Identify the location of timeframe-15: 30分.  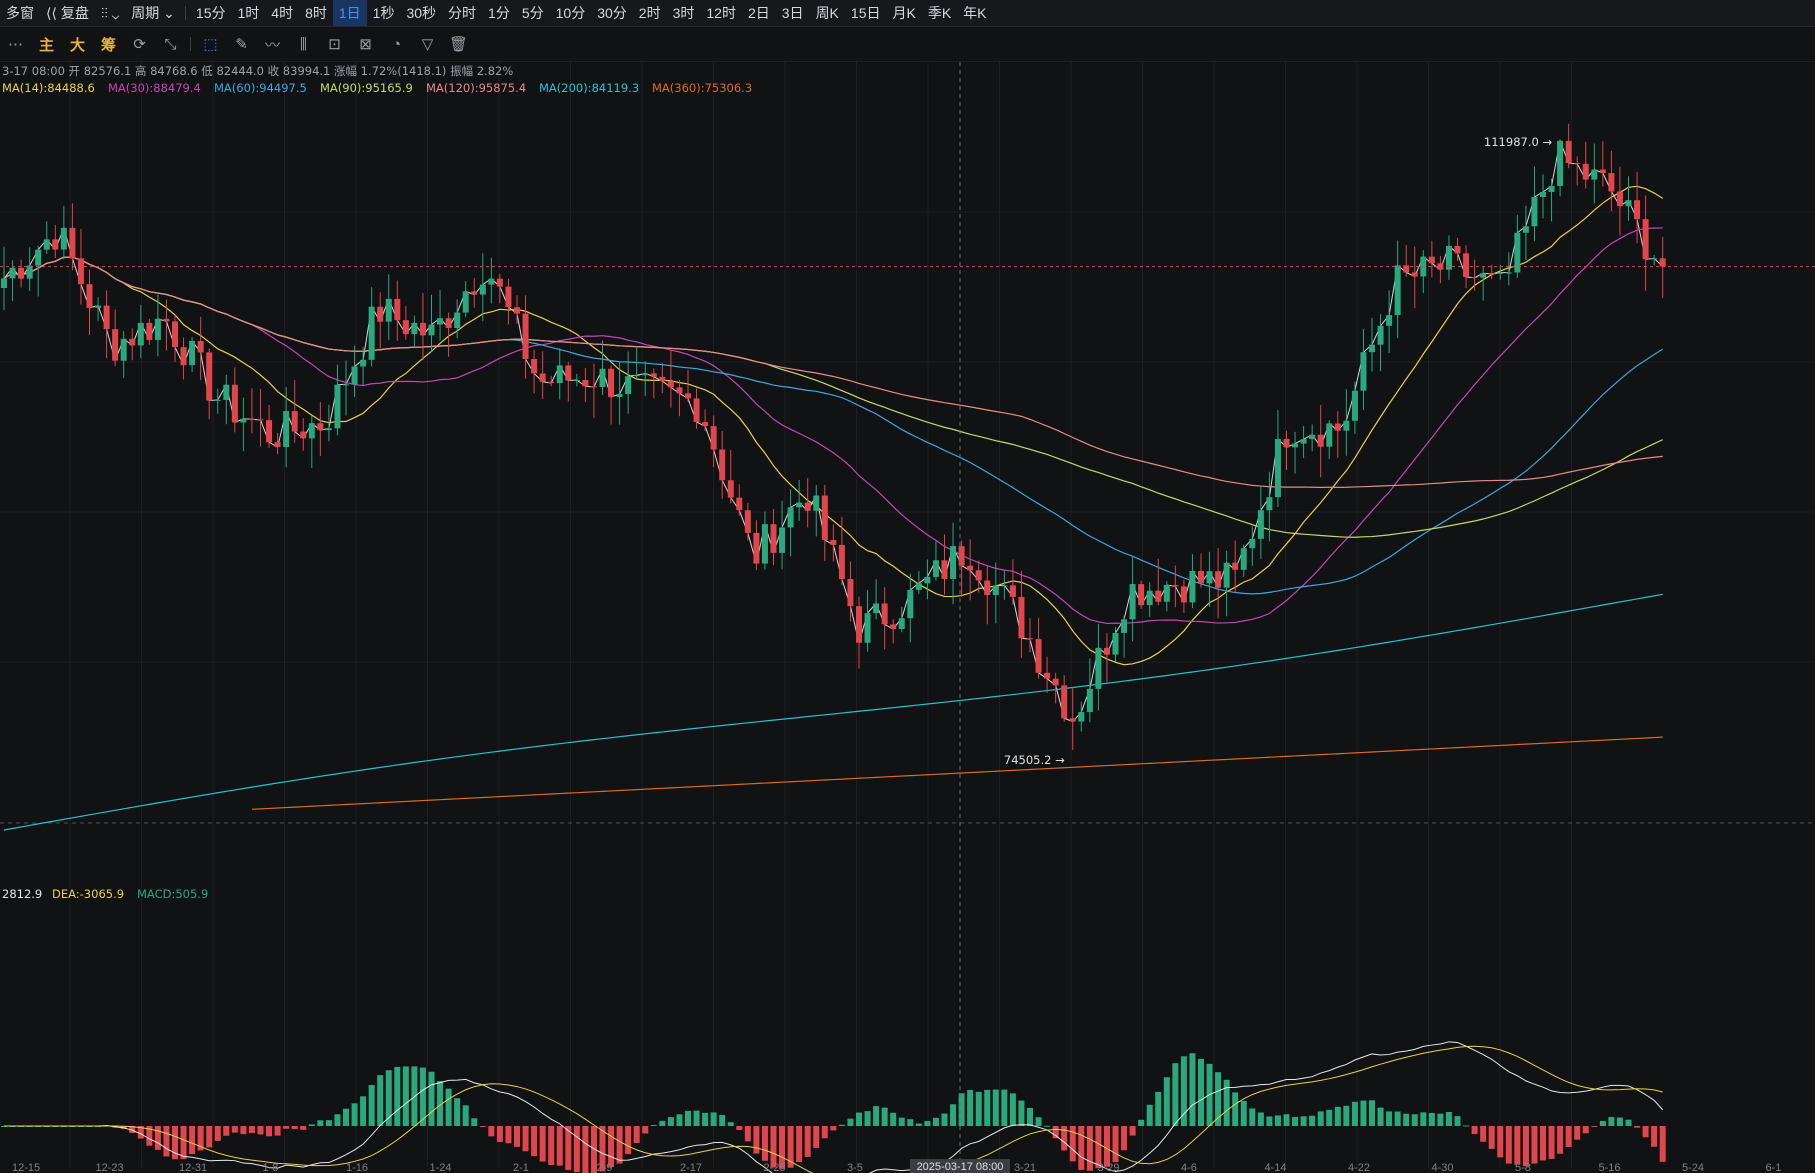
(612, 13).